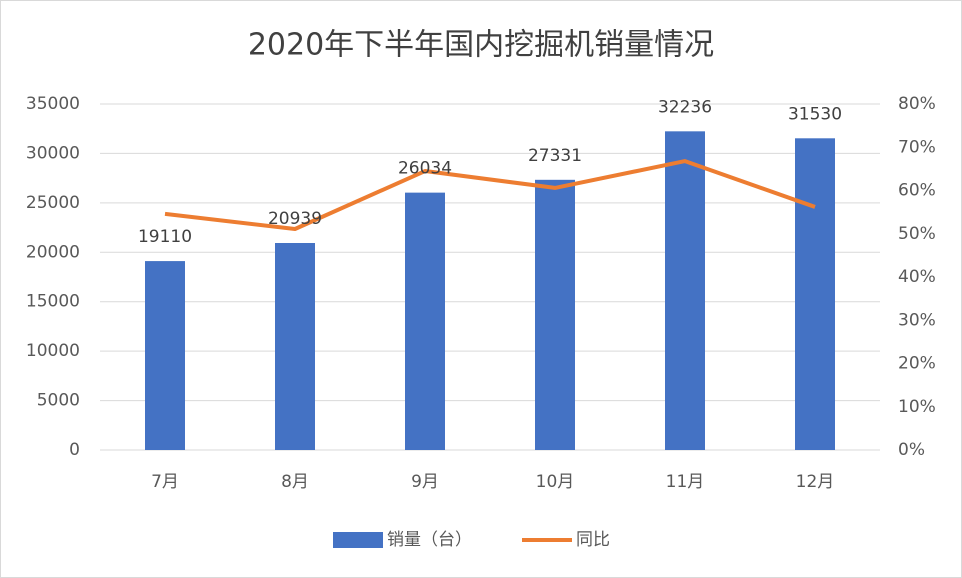  Describe the element at coordinates (425, 482) in the screenshot. I see `x-tick-label: 9月` at that location.